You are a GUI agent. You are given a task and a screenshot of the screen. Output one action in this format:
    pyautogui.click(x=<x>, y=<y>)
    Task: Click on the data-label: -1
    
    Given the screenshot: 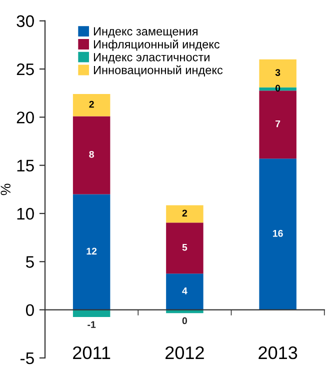 What is the action you would take?
    pyautogui.click(x=92, y=324)
    